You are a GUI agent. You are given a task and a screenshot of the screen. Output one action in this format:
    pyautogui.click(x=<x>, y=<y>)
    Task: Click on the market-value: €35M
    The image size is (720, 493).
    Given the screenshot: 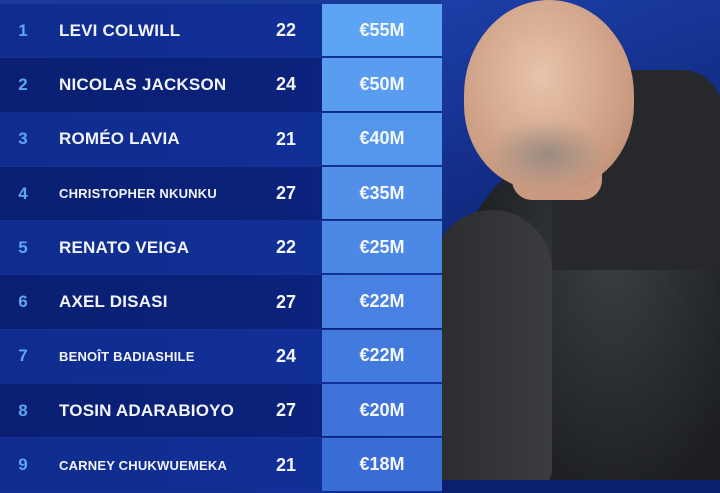 What is the action you would take?
    pyautogui.click(x=382, y=193)
    